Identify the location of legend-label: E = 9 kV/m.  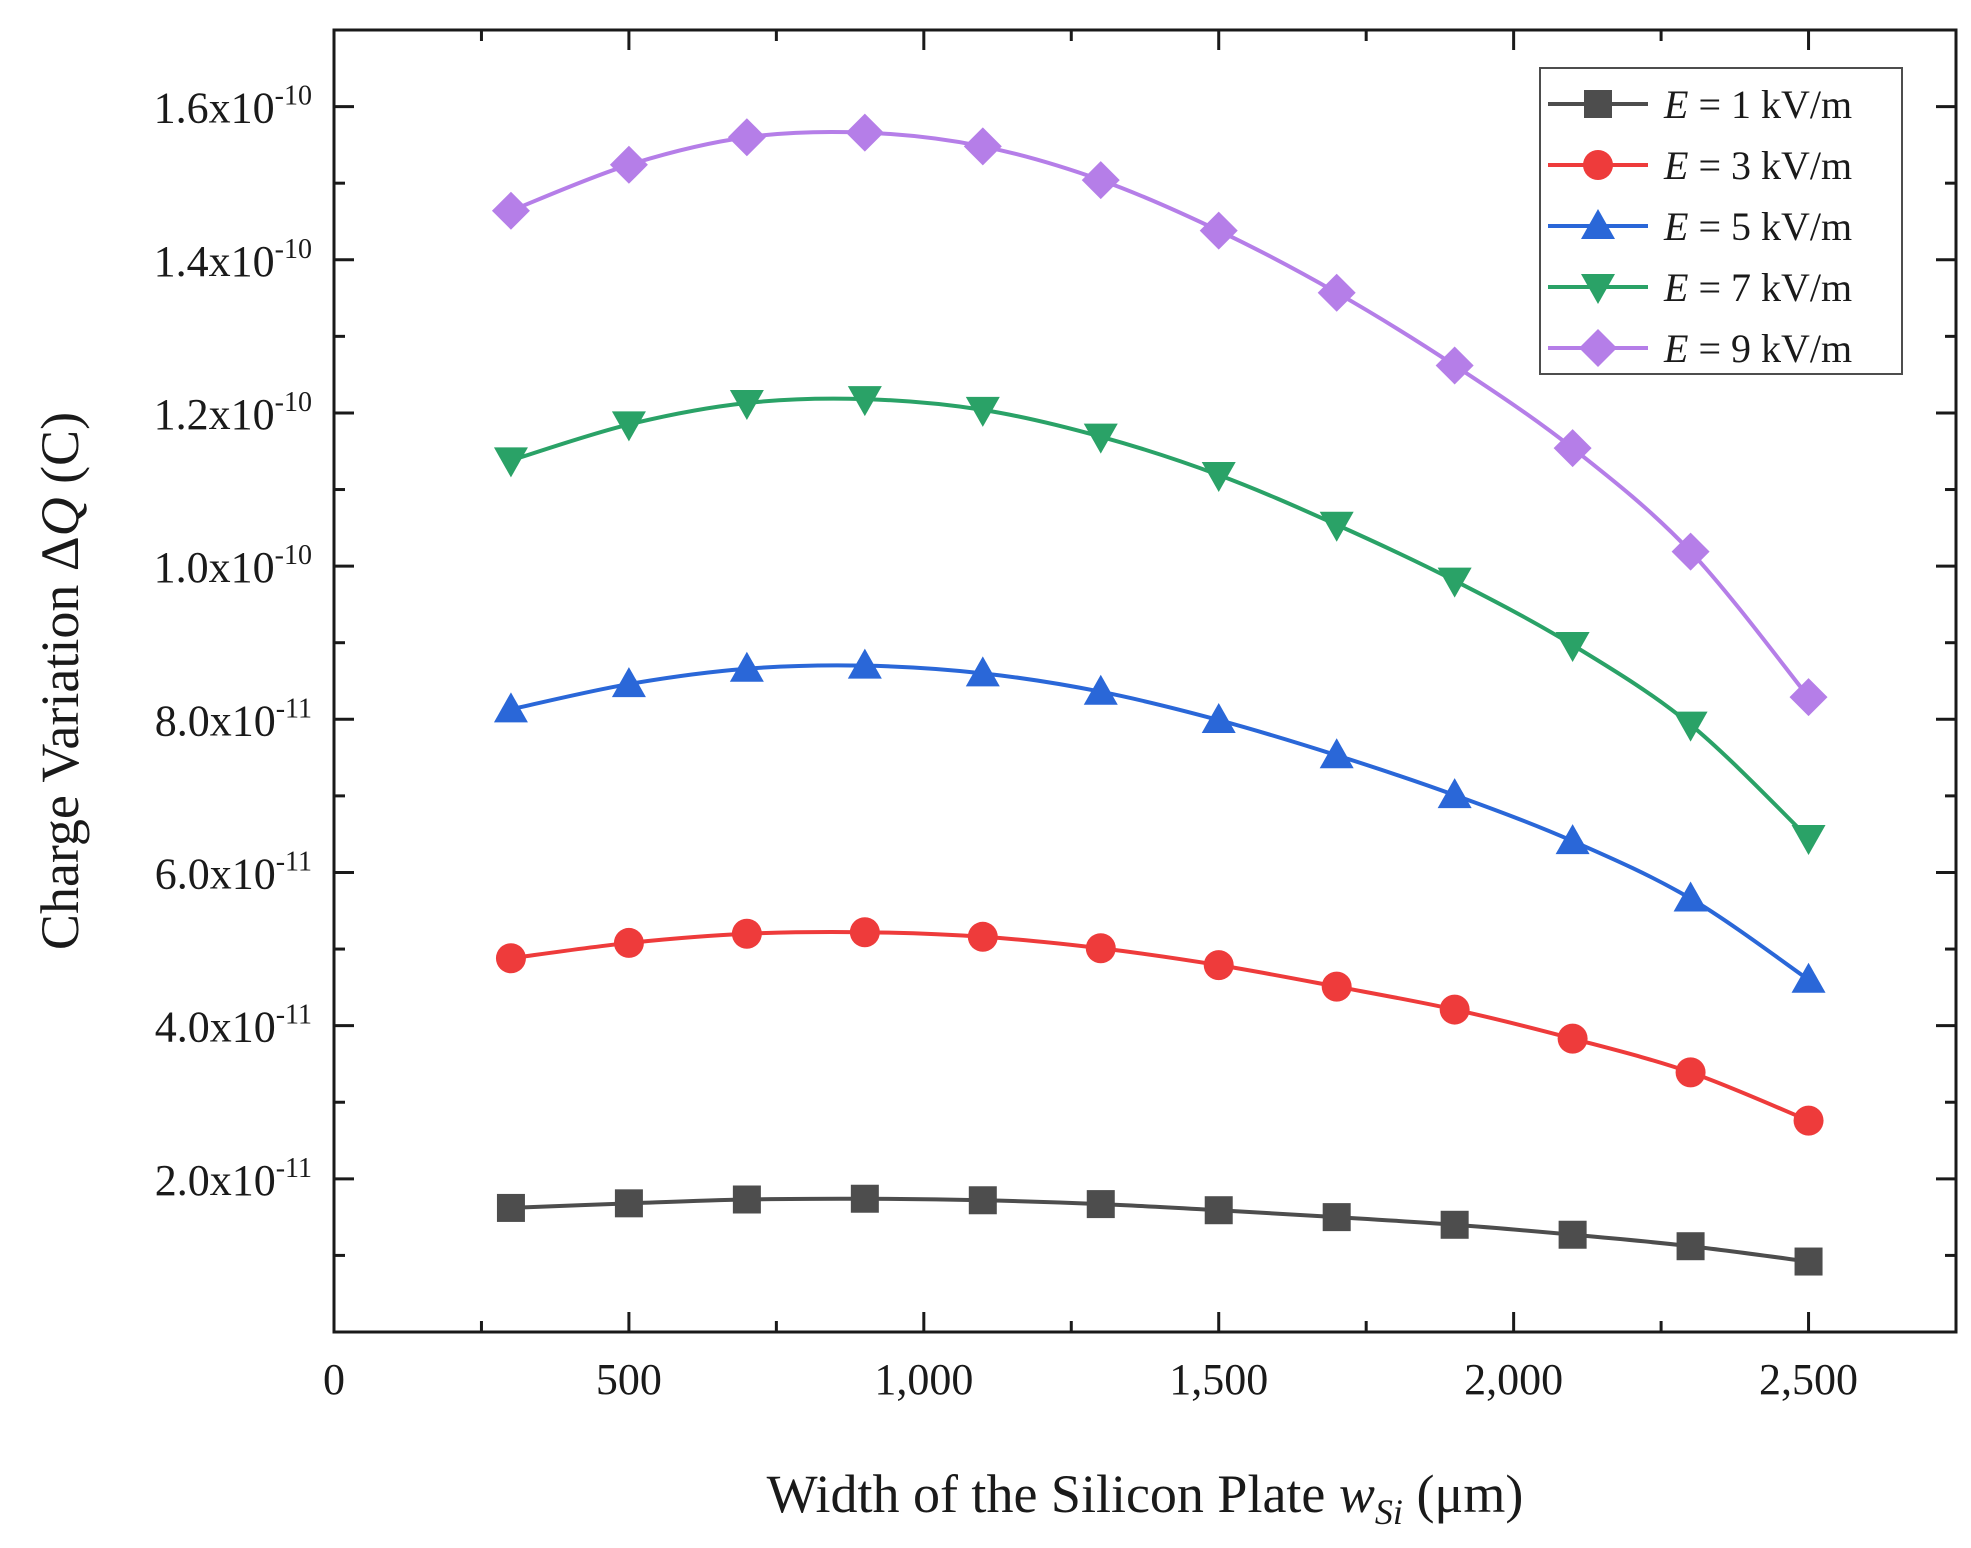
(1757, 348).